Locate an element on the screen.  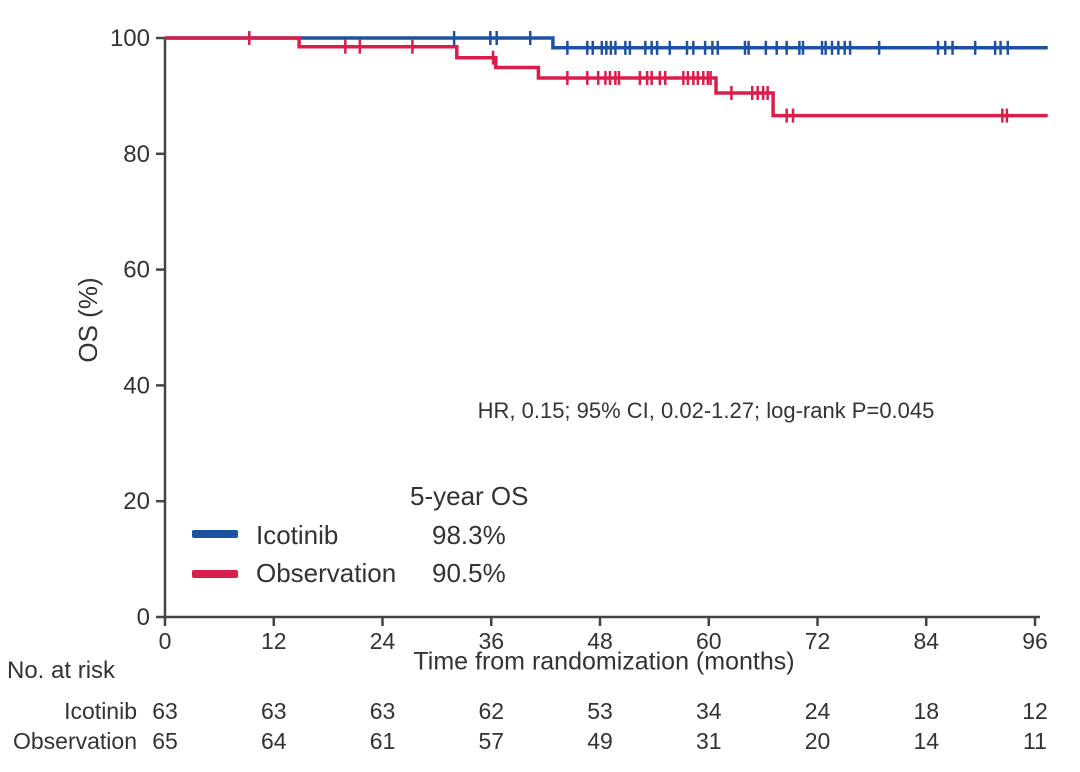
y-tick-label: 40 is located at coordinates (136, 385).